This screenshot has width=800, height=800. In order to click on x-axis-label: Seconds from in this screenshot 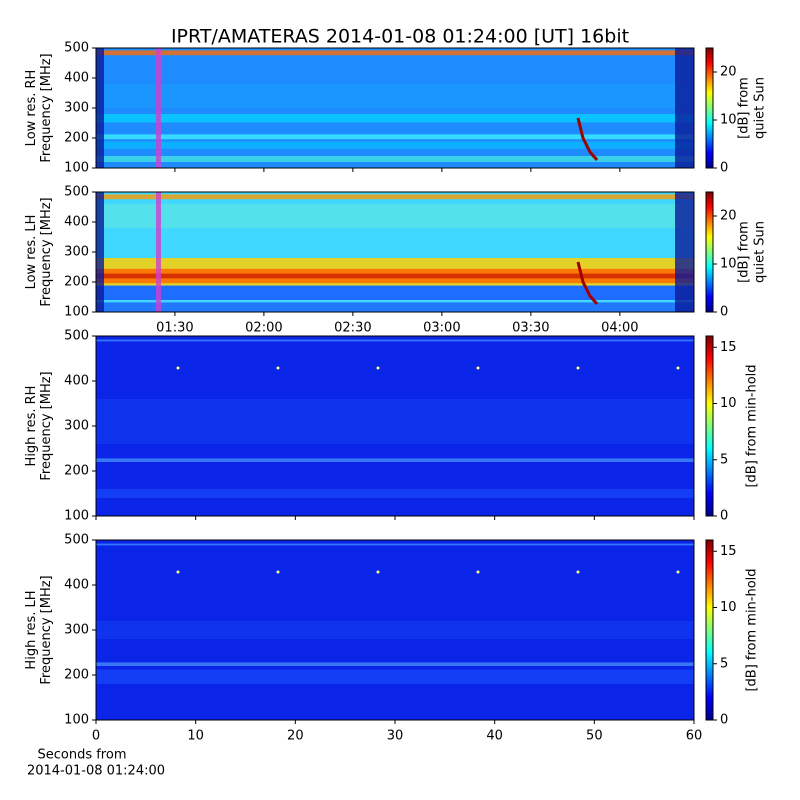, I will do `click(81, 755)`.